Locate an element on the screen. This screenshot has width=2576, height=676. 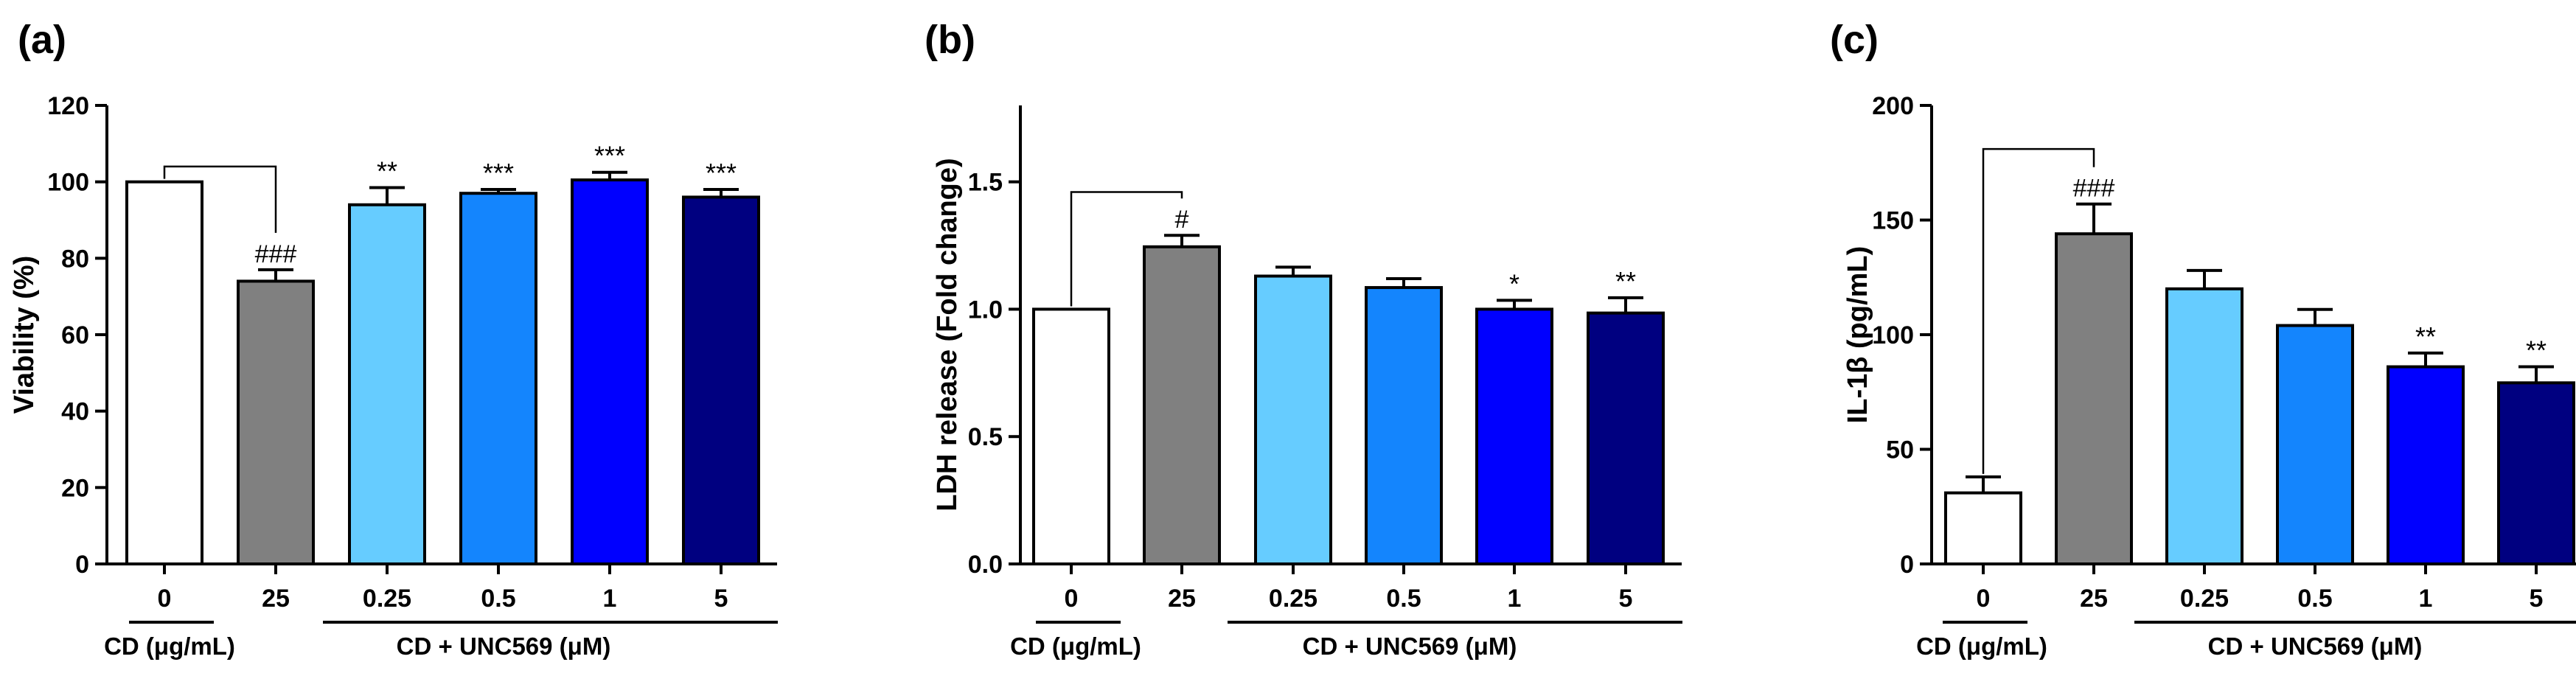
panel-label: (c) is located at coordinates (1855, 40).